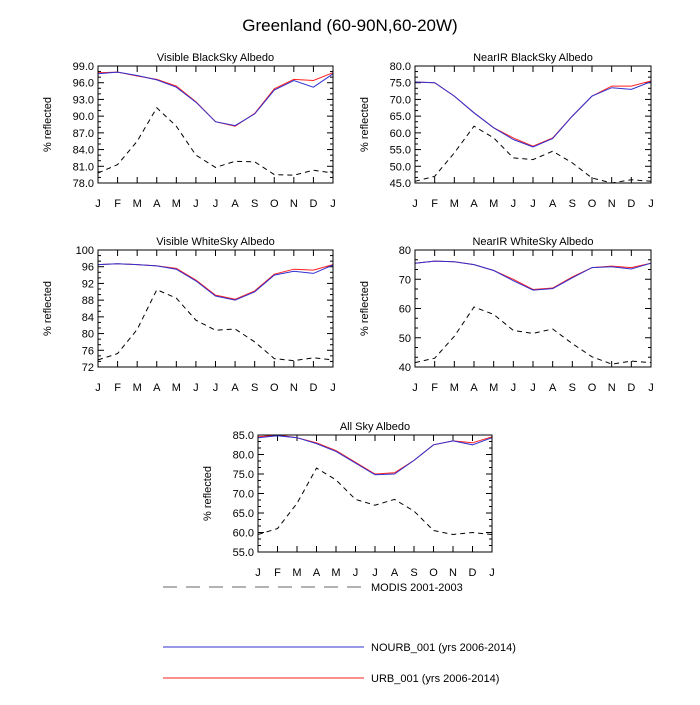  Describe the element at coordinates (88, 268) in the screenshot. I see `y-tick-label: 96` at that location.